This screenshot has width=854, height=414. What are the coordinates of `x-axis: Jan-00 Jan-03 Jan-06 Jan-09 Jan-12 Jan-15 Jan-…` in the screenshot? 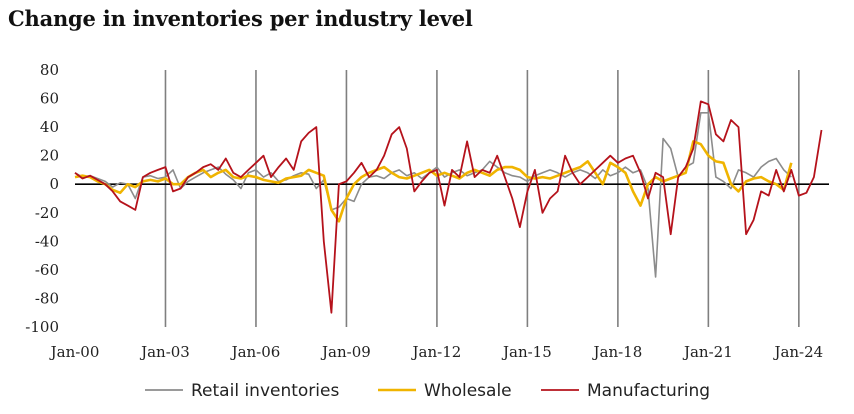 It's located at (436, 352).